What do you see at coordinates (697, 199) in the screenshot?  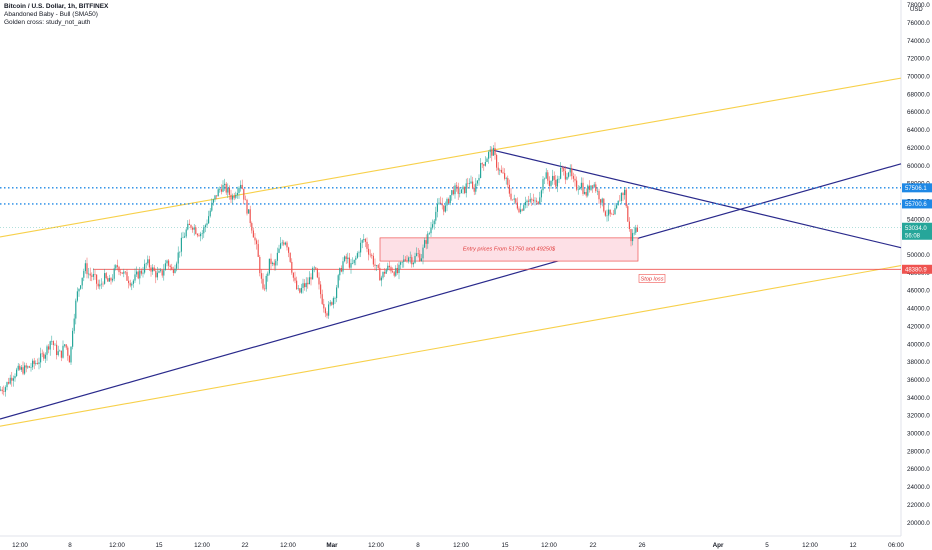 I see `descending-trendline` at bounding box center [697, 199].